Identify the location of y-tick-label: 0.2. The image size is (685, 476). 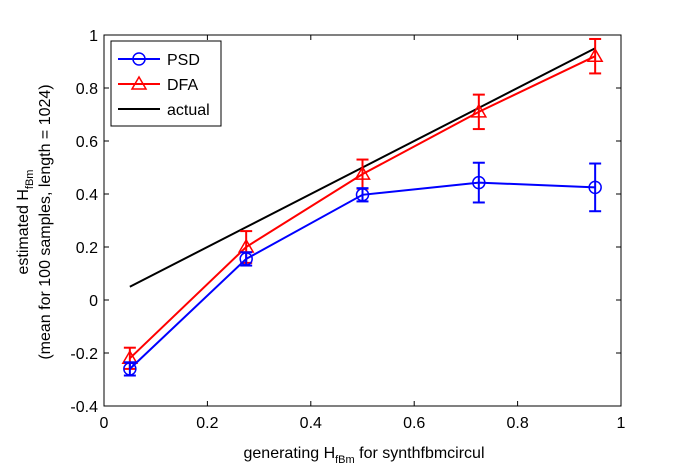
(87, 248).